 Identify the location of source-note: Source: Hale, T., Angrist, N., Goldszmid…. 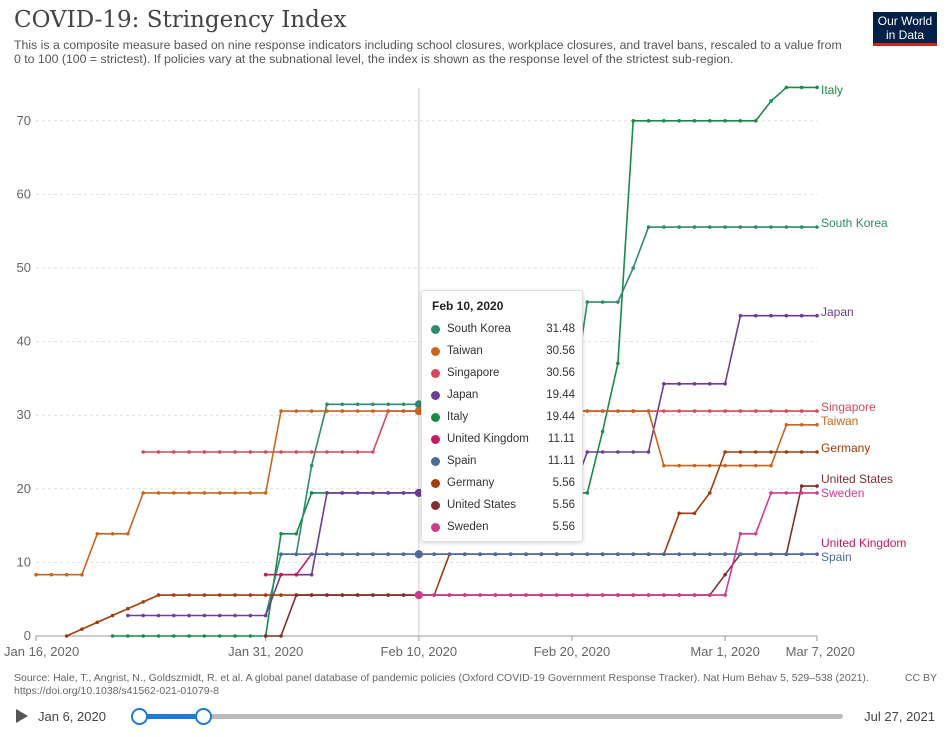
(441, 684).